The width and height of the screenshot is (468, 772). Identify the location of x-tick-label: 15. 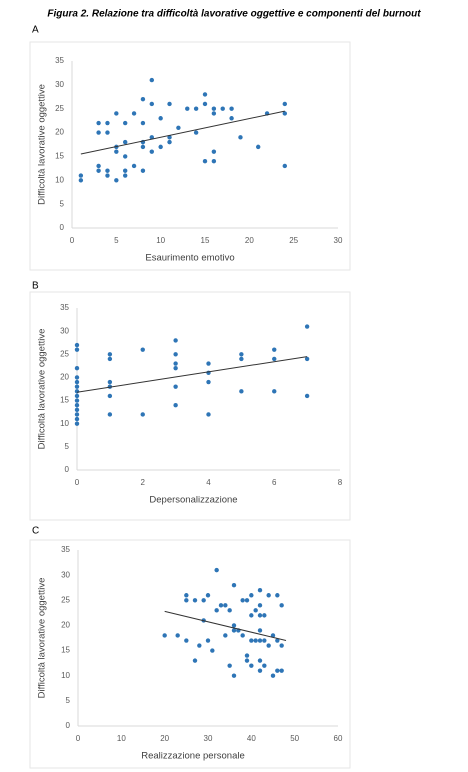
(205, 240).